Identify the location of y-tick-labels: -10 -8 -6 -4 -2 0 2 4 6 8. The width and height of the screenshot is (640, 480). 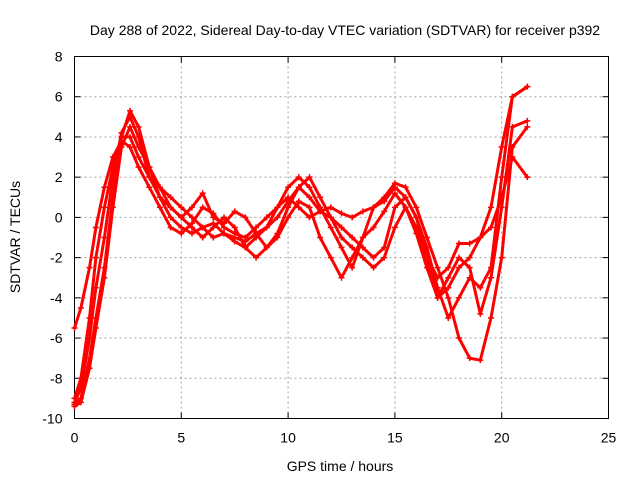
(52, 238).